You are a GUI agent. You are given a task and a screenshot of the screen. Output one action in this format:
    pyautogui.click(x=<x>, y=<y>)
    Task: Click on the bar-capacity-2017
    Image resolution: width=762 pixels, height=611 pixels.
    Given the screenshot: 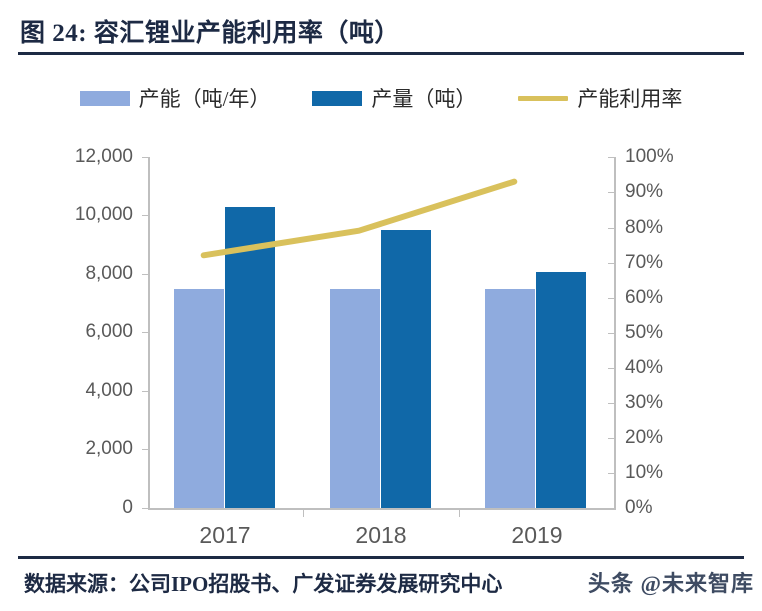 What is the action you would take?
    pyautogui.click(x=199, y=398)
    